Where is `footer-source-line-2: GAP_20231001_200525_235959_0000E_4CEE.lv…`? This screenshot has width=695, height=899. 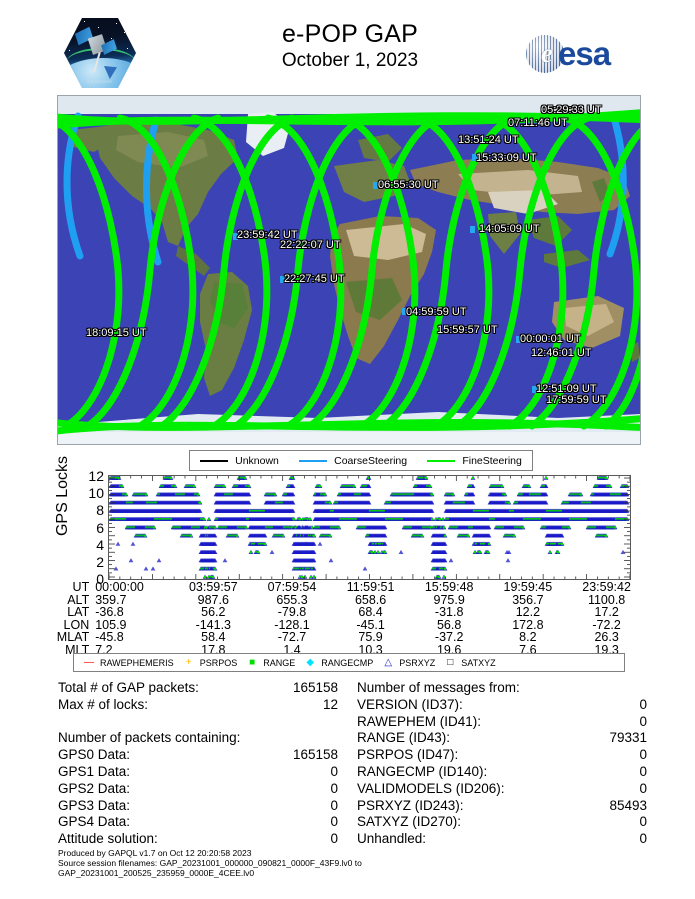
footer-source-line-2: GAP_20231001_200525_235959_0000E_4CEE.lv… is located at coordinates (156, 873).